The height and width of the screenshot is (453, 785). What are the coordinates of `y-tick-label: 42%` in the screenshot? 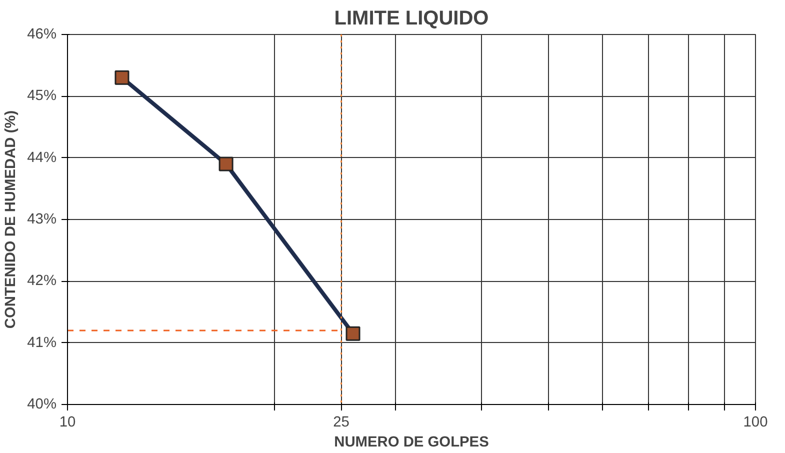 It's located at (42, 281).